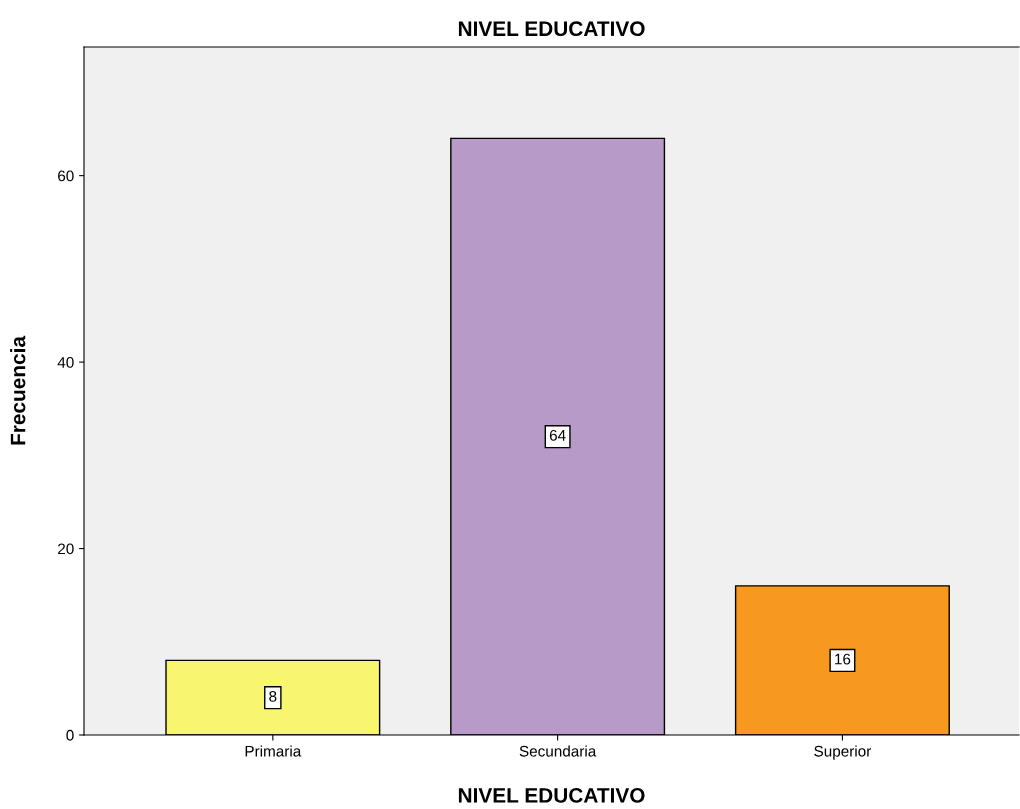 This screenshot has width=1020, height=809. Describe the element at coordinates (558, 751) in the screenshot. I see `x-tick-label: Secundaria` at that location.